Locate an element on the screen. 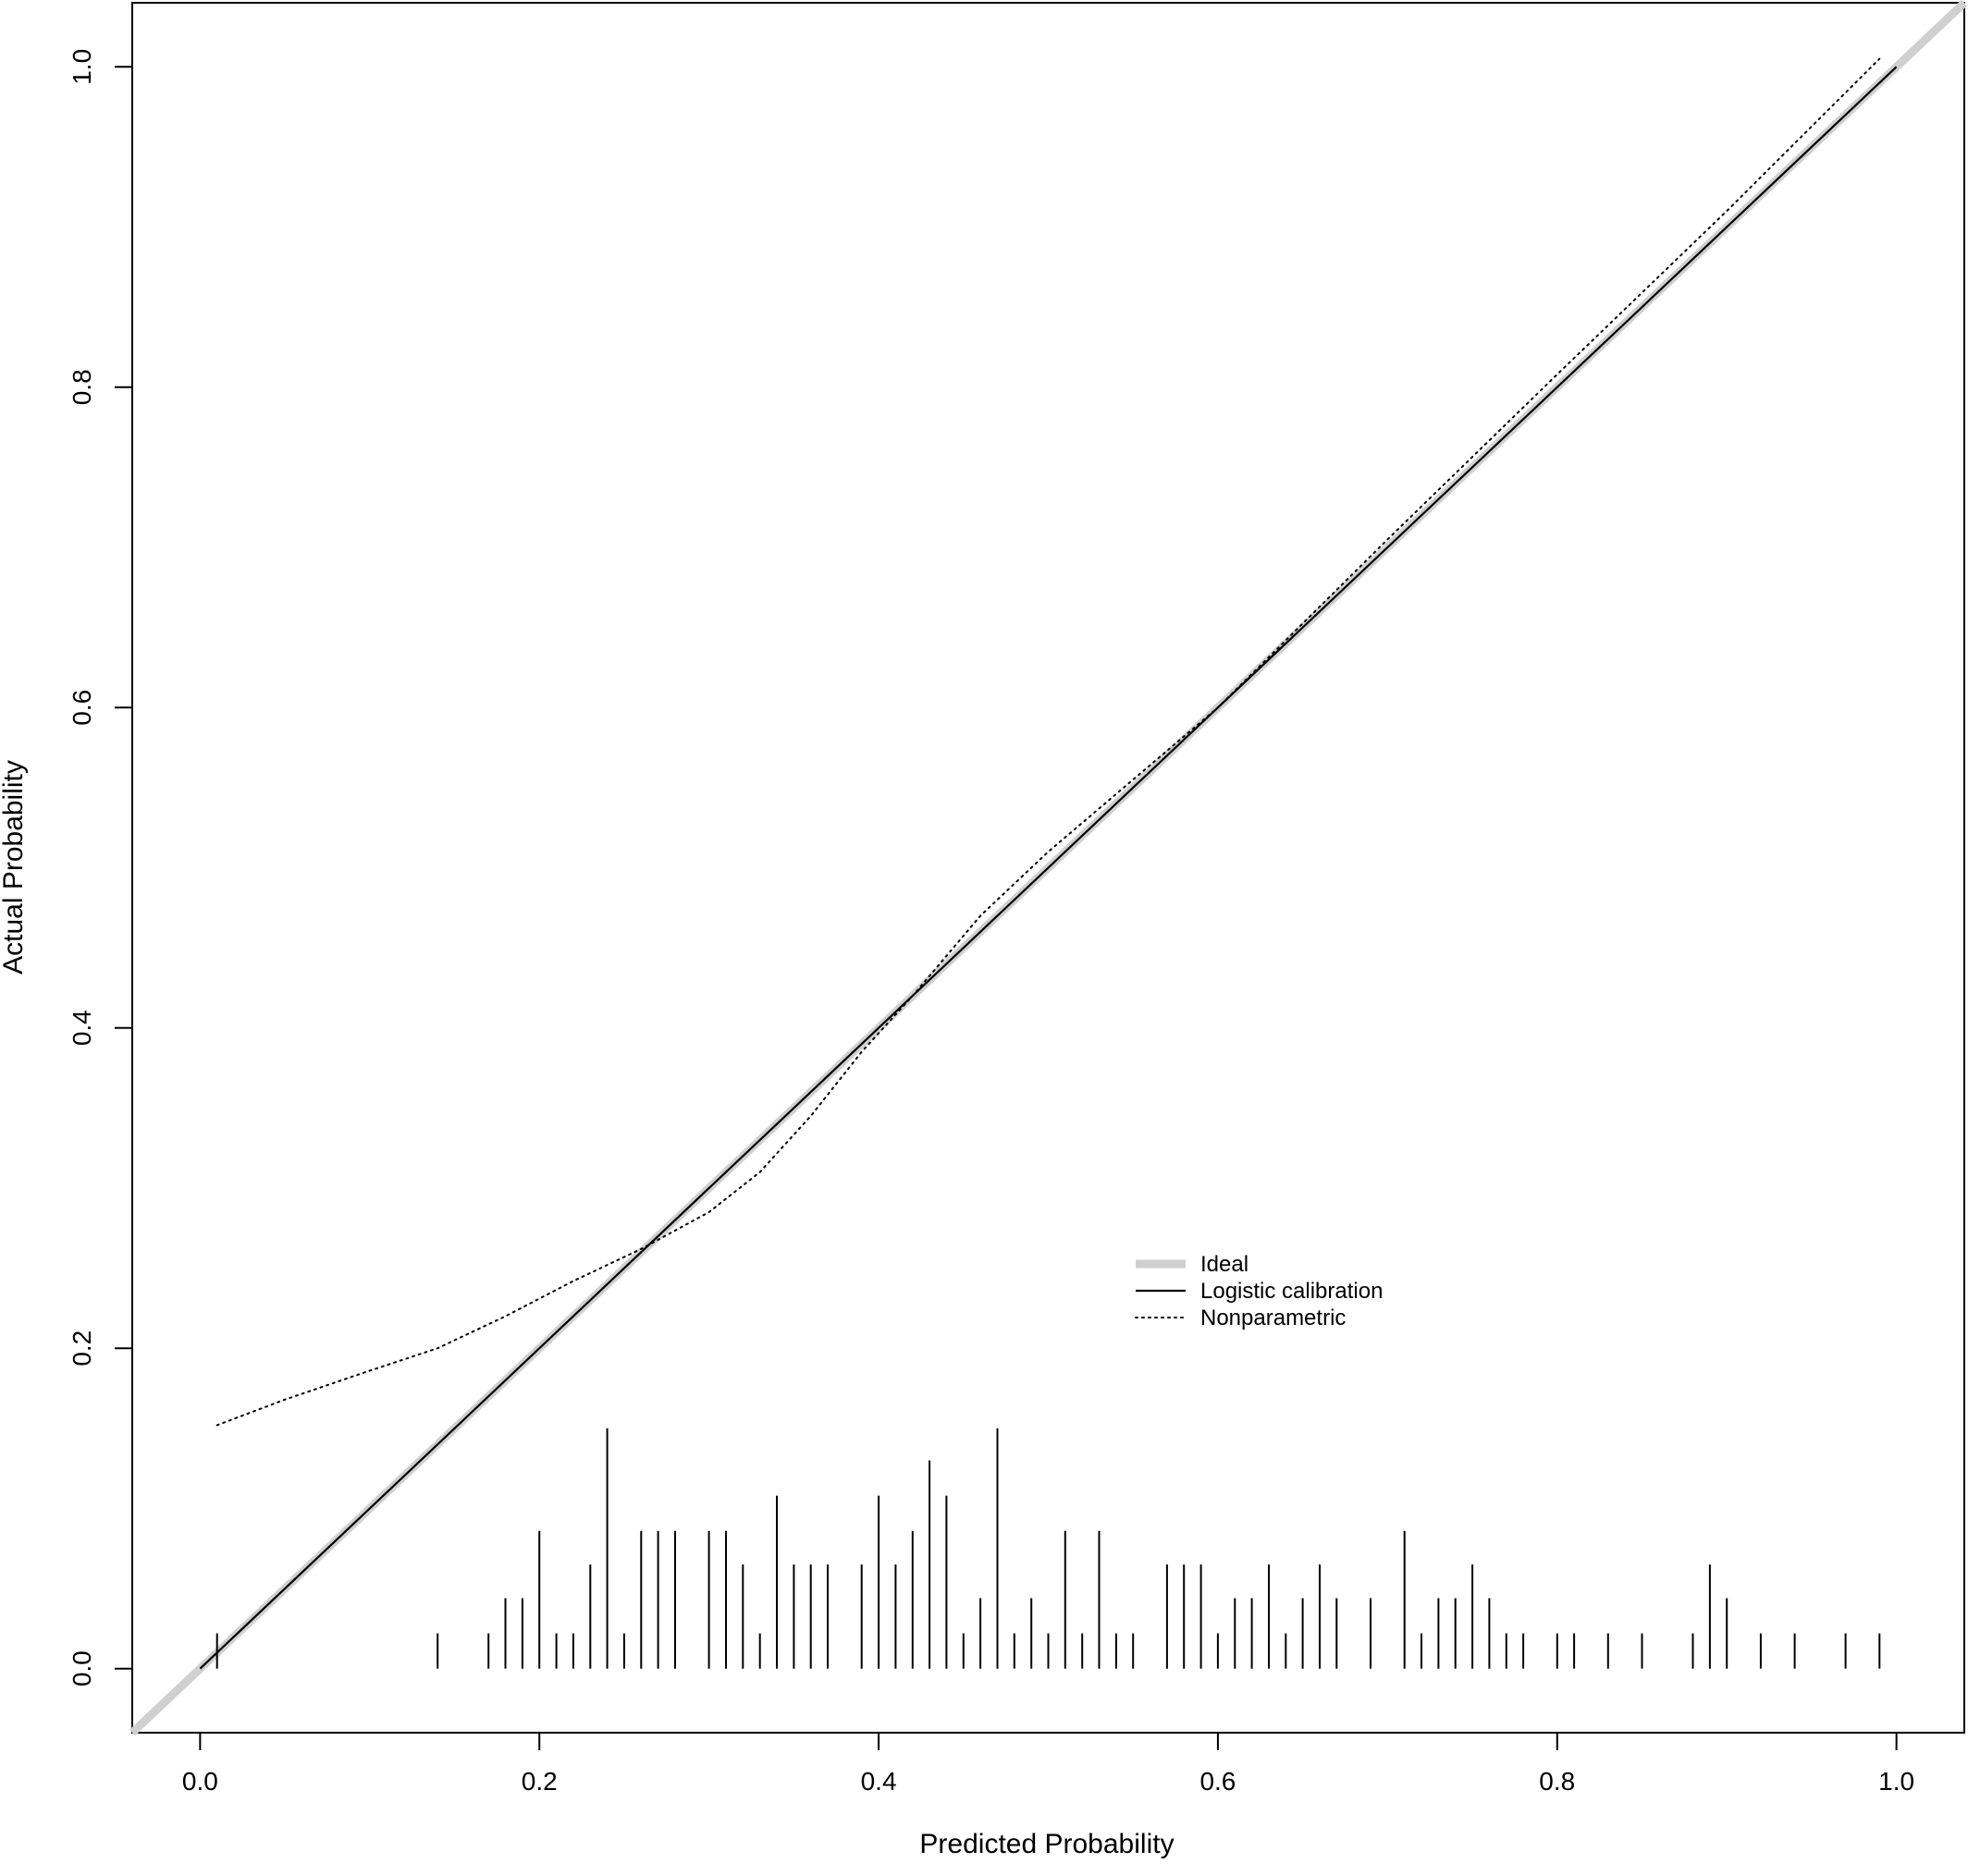 The width and height of the screenshot is (1968, 1876). x-tick-label: 0.6 is located at coordinates (1217, 1782).